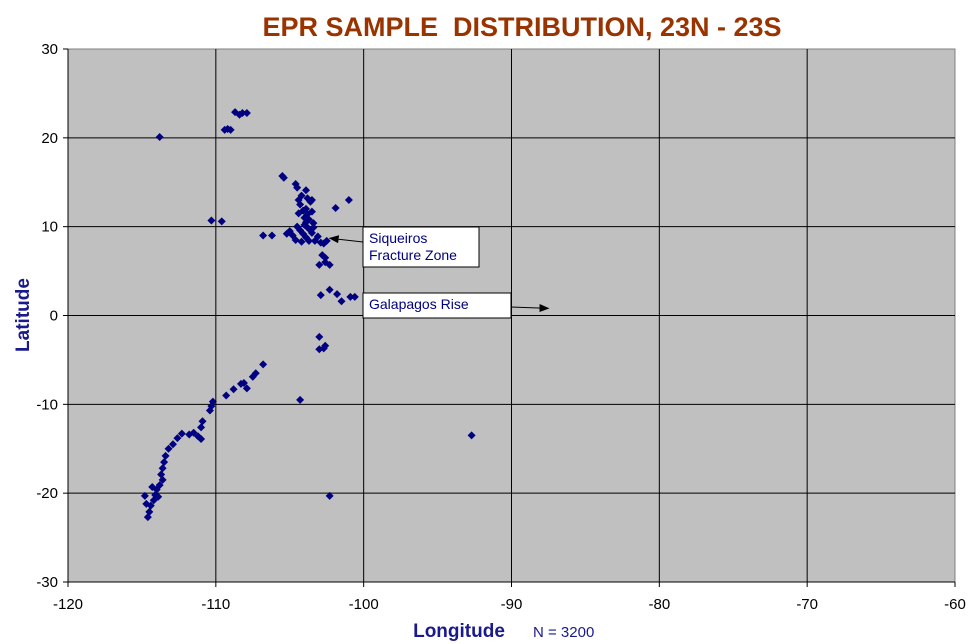 Image resolution: width=972 pixels, height=644 pixels. Describe the element at coordinates (68, 604) in the screenshot. I see `x-tick-label: -120` at that location.